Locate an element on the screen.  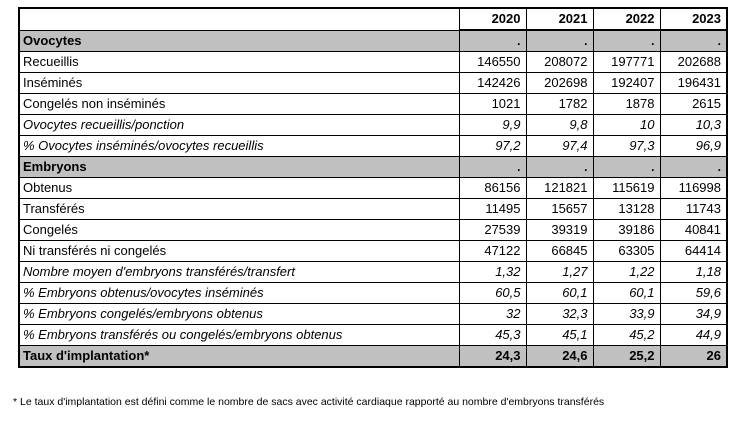
cell-value: 44,9 is located at coordinates (693, 335).